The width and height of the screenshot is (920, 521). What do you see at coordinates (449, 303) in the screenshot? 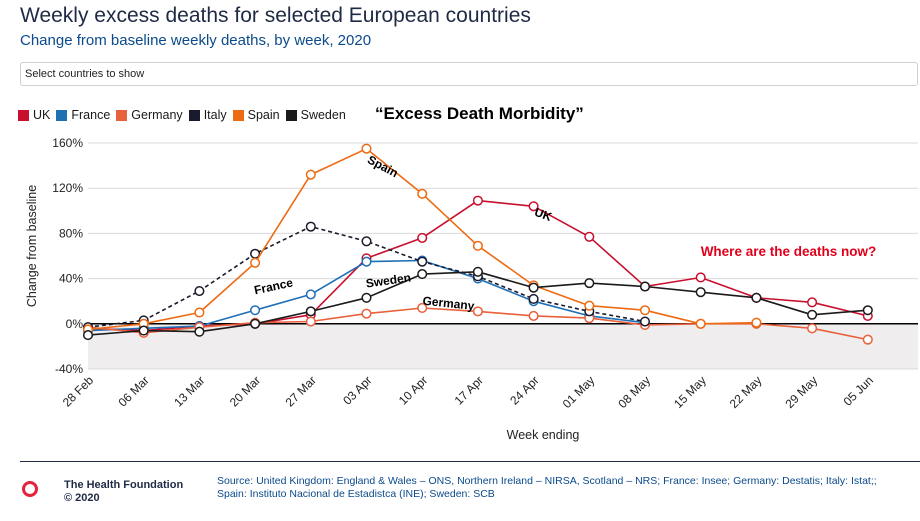
I see `series-annotation-germany: Germany` at bounding box center [449, 303].